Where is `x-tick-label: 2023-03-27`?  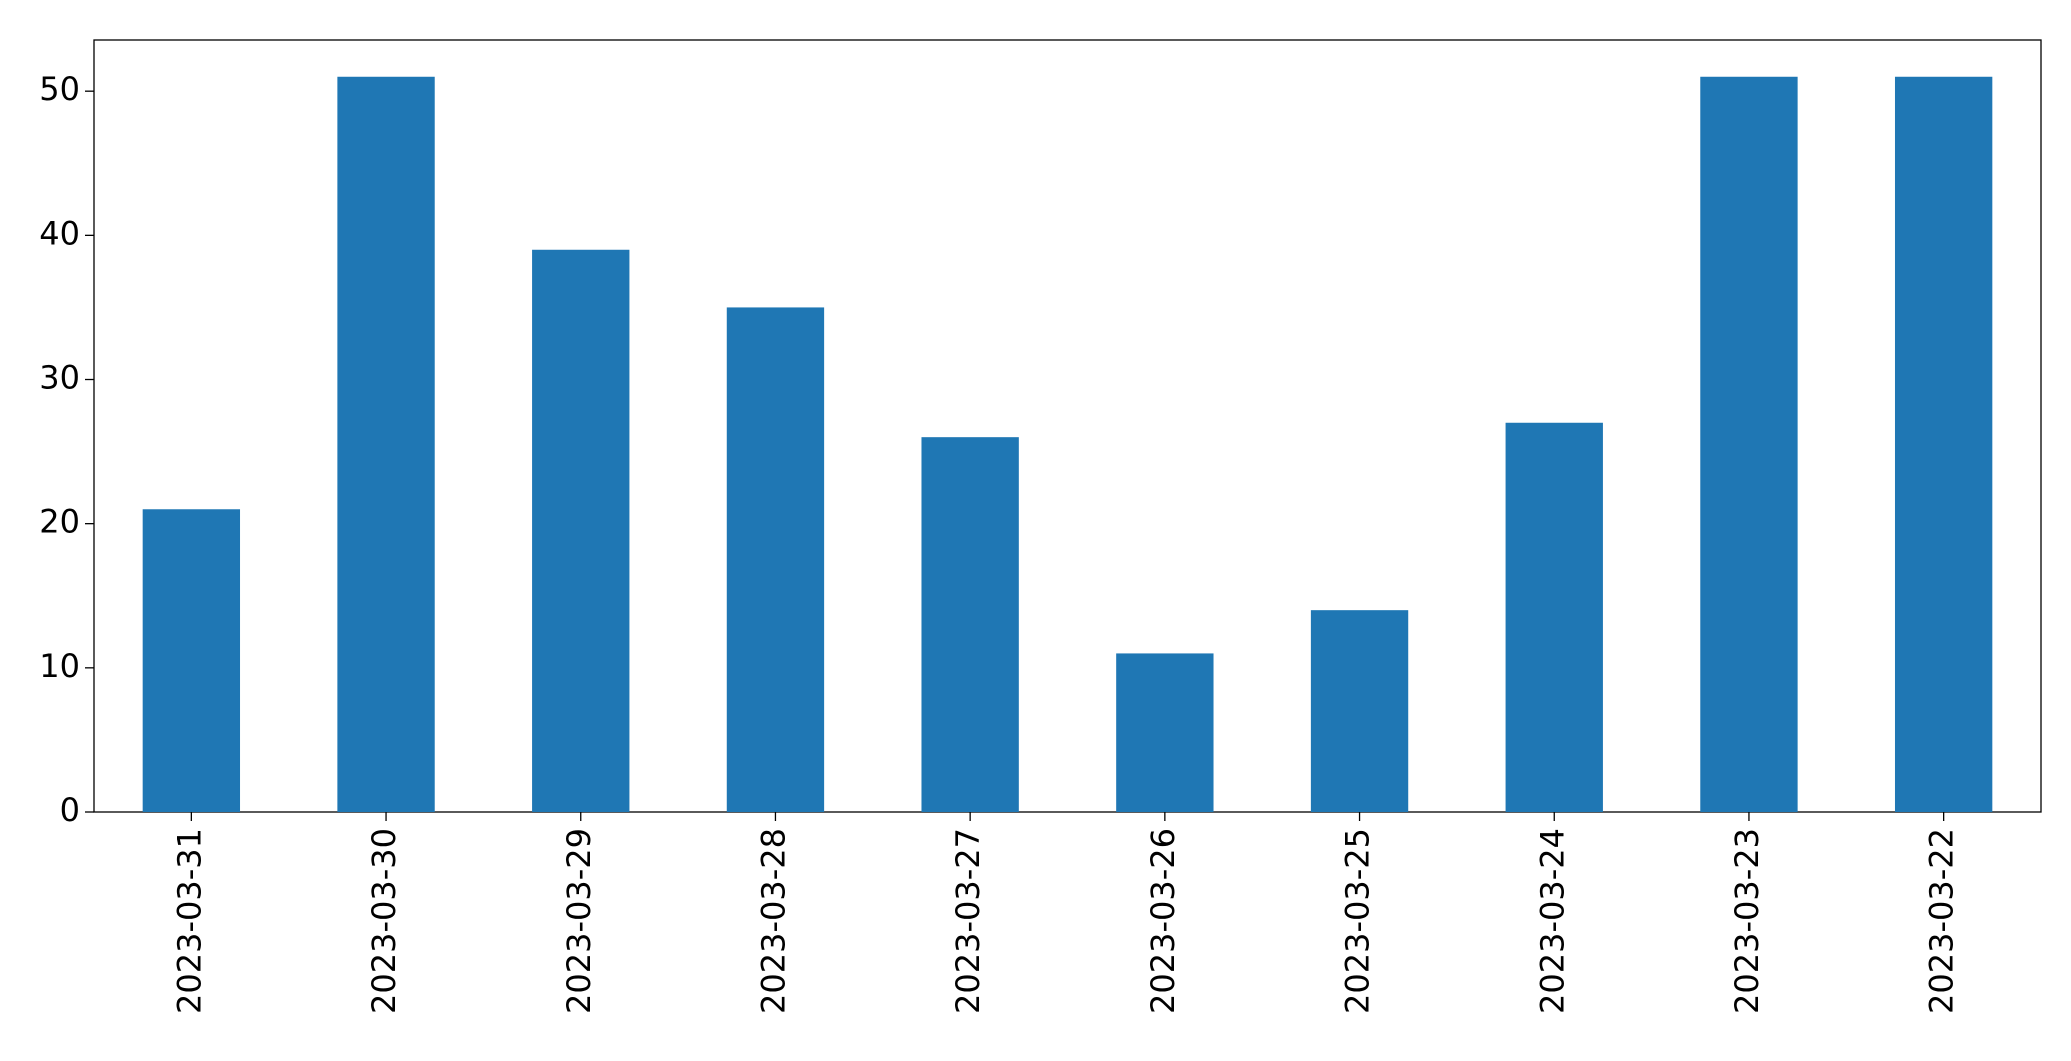
x-tick-label: 2023-03-27 is located at coordinates (968, 921).